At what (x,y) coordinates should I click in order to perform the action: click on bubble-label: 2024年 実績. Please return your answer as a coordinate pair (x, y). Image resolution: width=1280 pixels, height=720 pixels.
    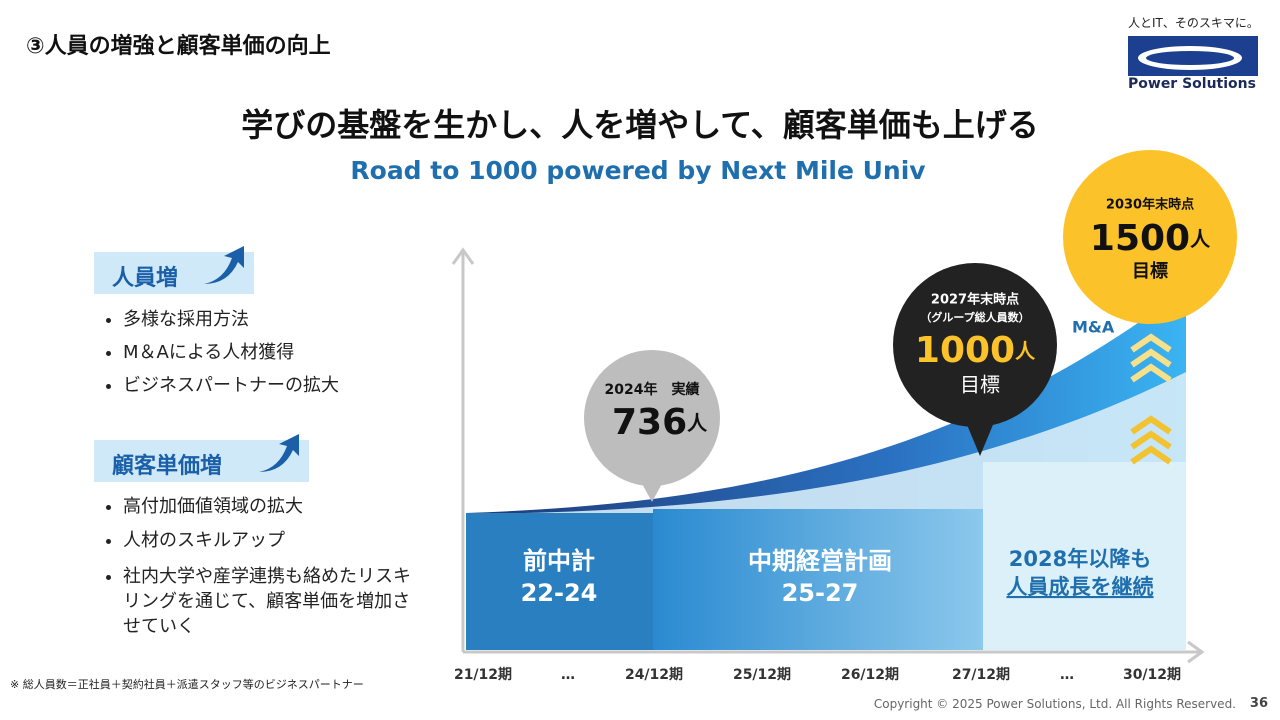
    Looking at the image, I should click on (652, 389).